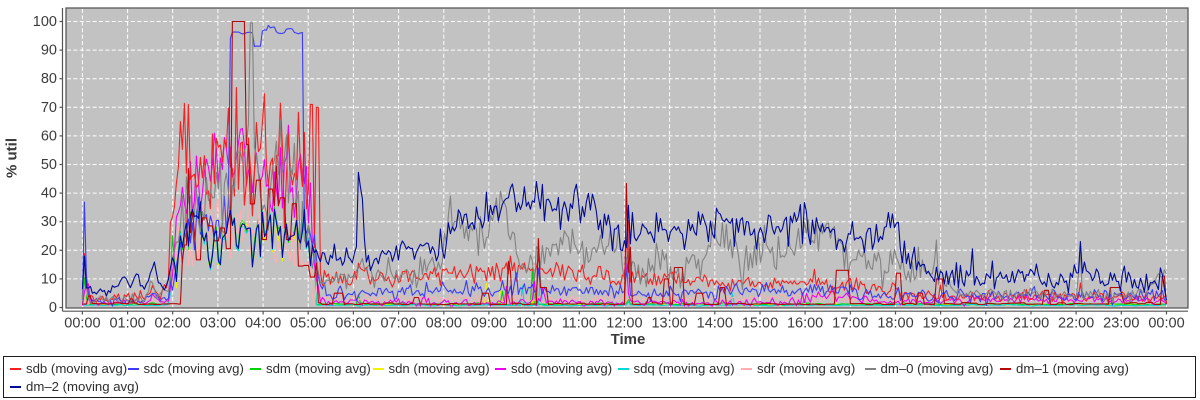 Image resolution: width=1200 pixels, height=400 pixels. What do you see at coordinates (579, 324) in the screenshot?
I see `svg-text: 11:00` at bounding box center [579, 324].